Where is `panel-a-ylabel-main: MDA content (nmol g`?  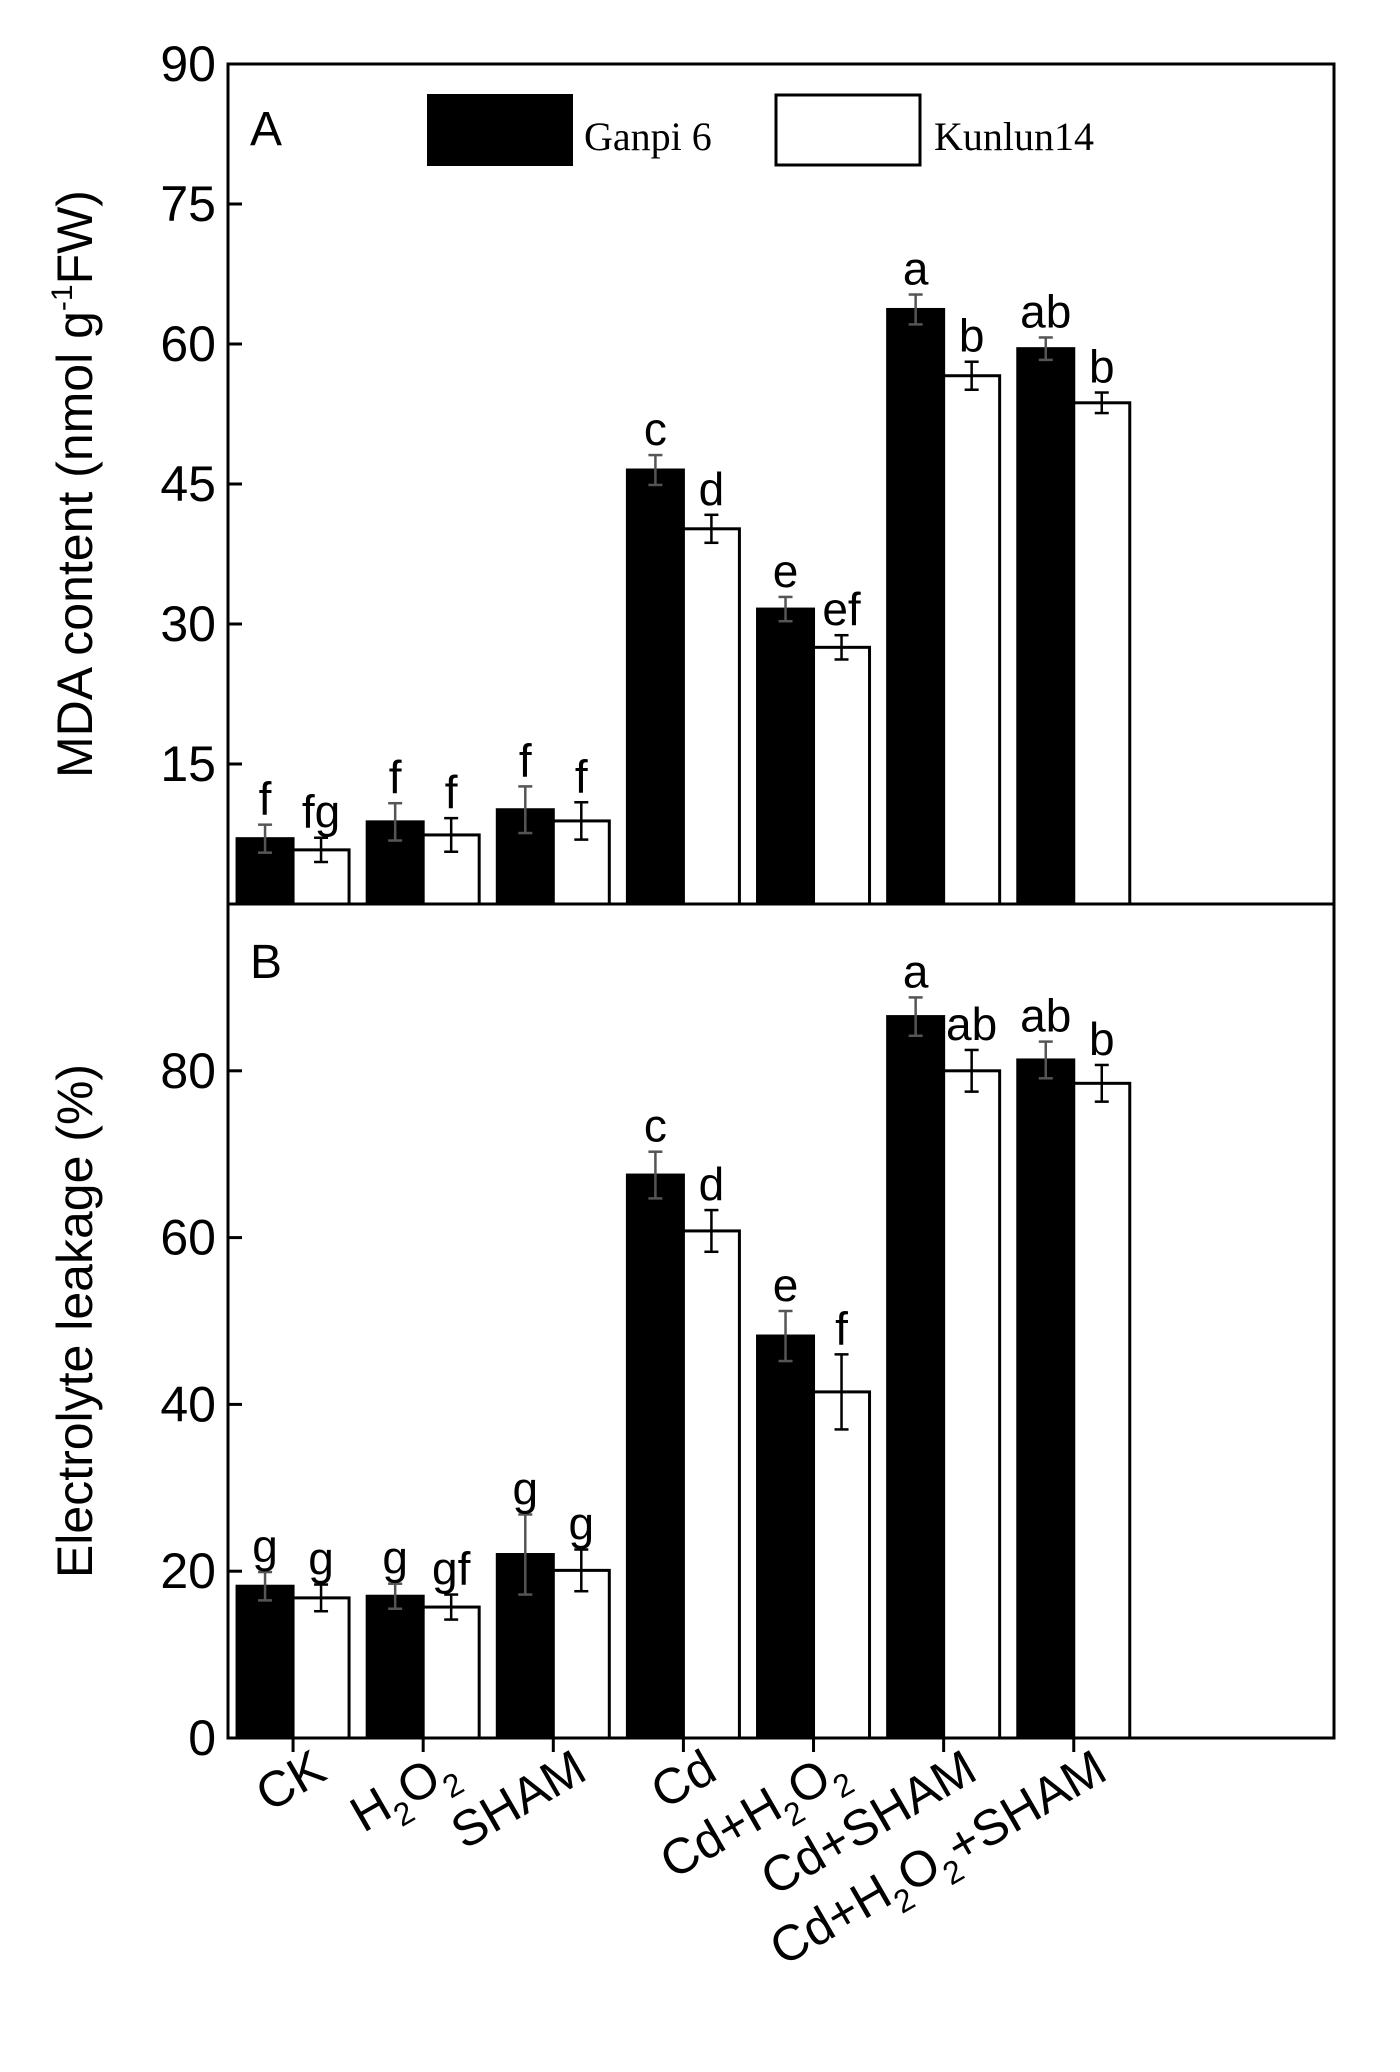 panel-a-ylabel-main: MDA content (nmol g is located at coordinates (75, 544).